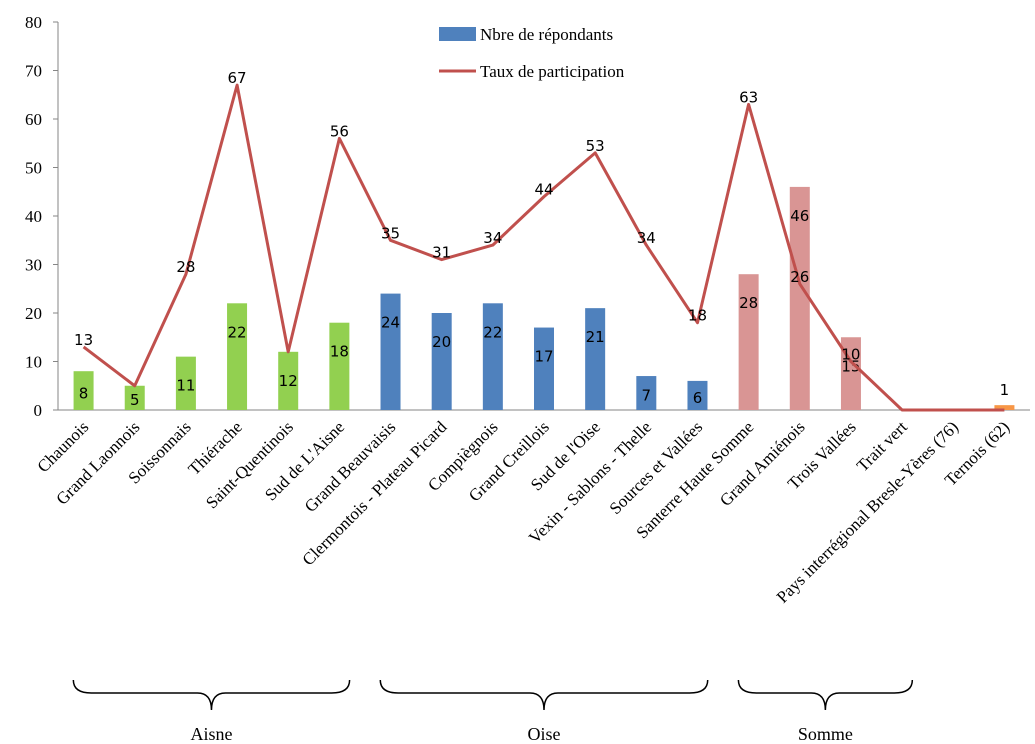 Image resolution: width=1035 pixels, height=744 pixels. Describe the element at coordinates (748, 303) in the screenshot. I see `bar-value-label: 28` at that location.